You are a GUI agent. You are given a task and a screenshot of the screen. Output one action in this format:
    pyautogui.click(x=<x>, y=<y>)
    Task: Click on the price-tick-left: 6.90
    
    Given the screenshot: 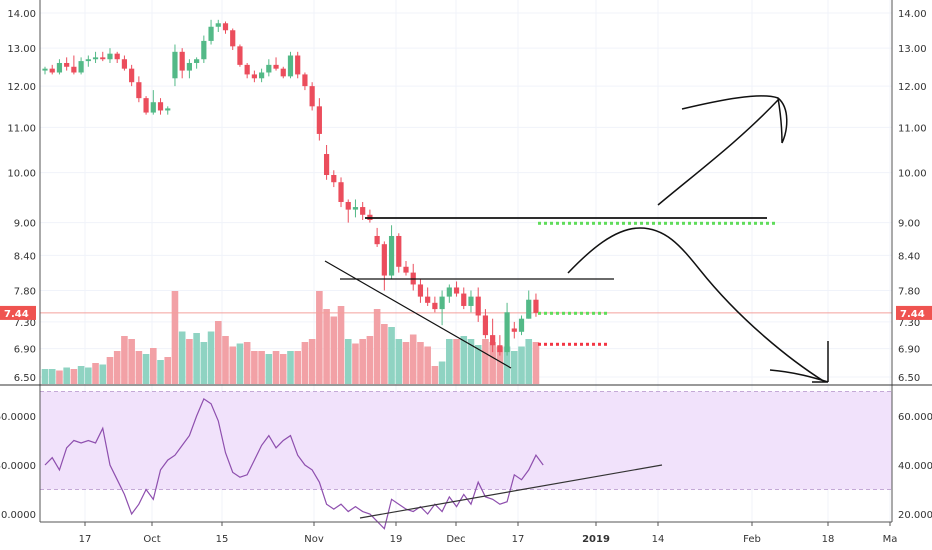 What is the action you would take?
    pyautogui.click(x=25, y=350)
    